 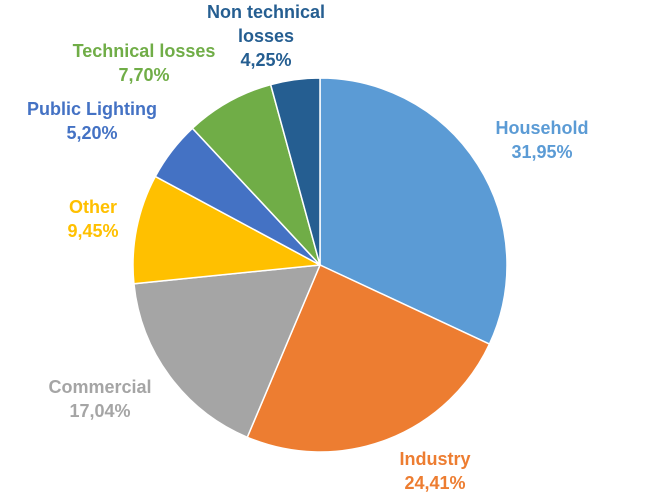 I want to click on data-label-name: Other, so click(x=93, y=207).